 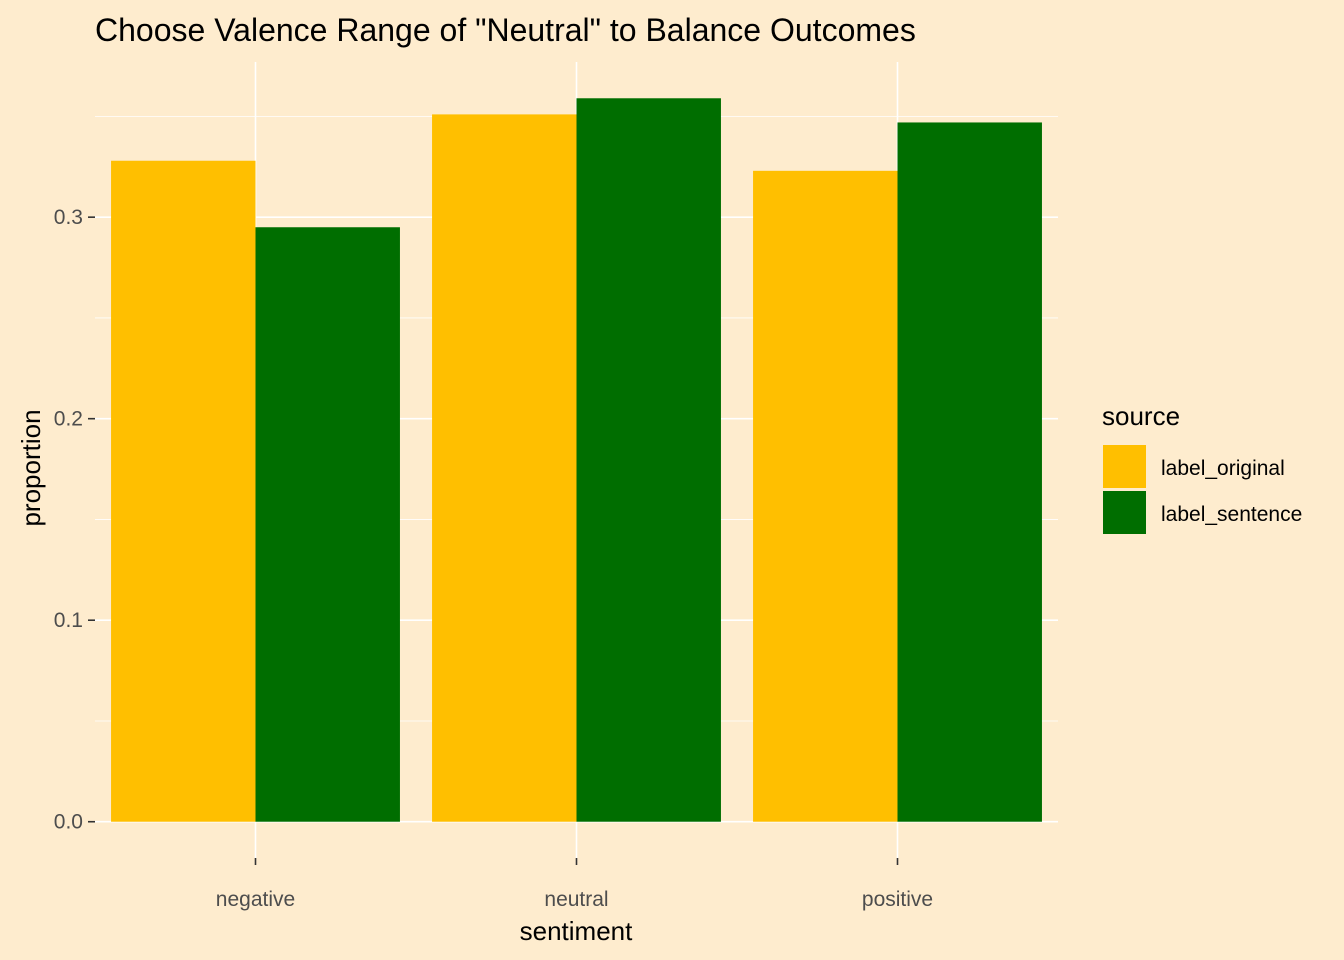 I want to click on y-tick-label: 0.1, so click(x=68, y=620).